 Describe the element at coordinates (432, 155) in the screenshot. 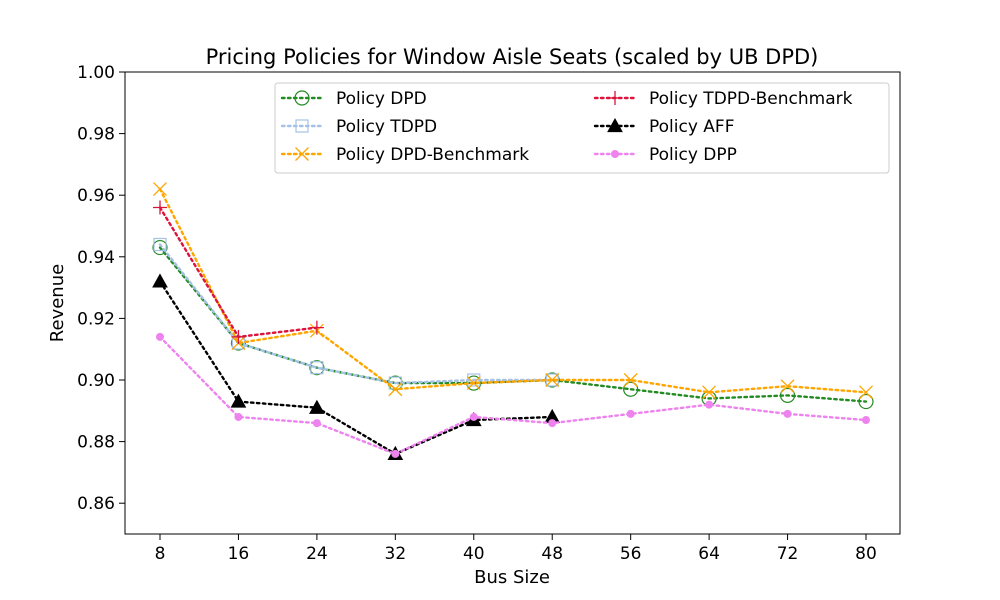

I see `legend-label-policy-dpd-benchmark: Policy DPD-Benchmark` at that location.